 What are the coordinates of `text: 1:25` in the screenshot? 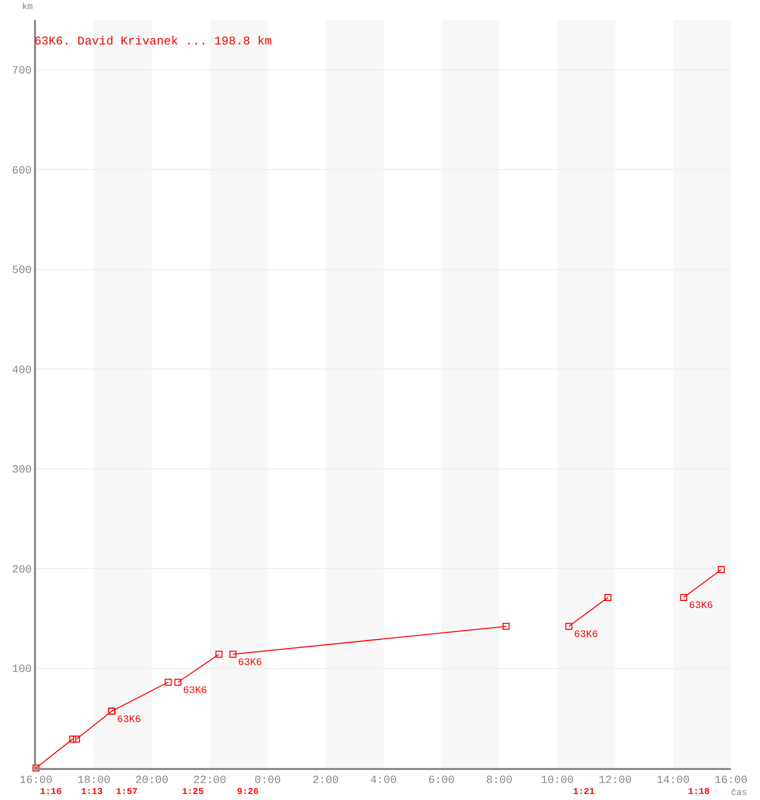 It's located at (193, 792).